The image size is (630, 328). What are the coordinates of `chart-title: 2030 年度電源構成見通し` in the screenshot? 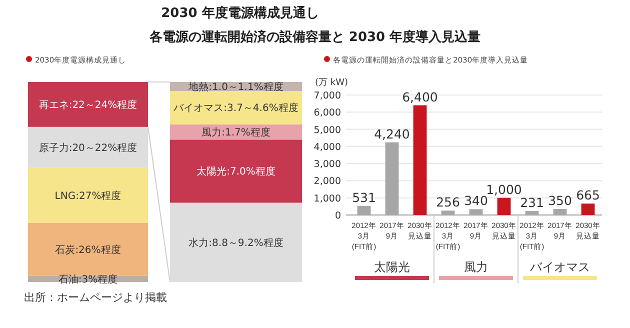 It's located at (240, 13).